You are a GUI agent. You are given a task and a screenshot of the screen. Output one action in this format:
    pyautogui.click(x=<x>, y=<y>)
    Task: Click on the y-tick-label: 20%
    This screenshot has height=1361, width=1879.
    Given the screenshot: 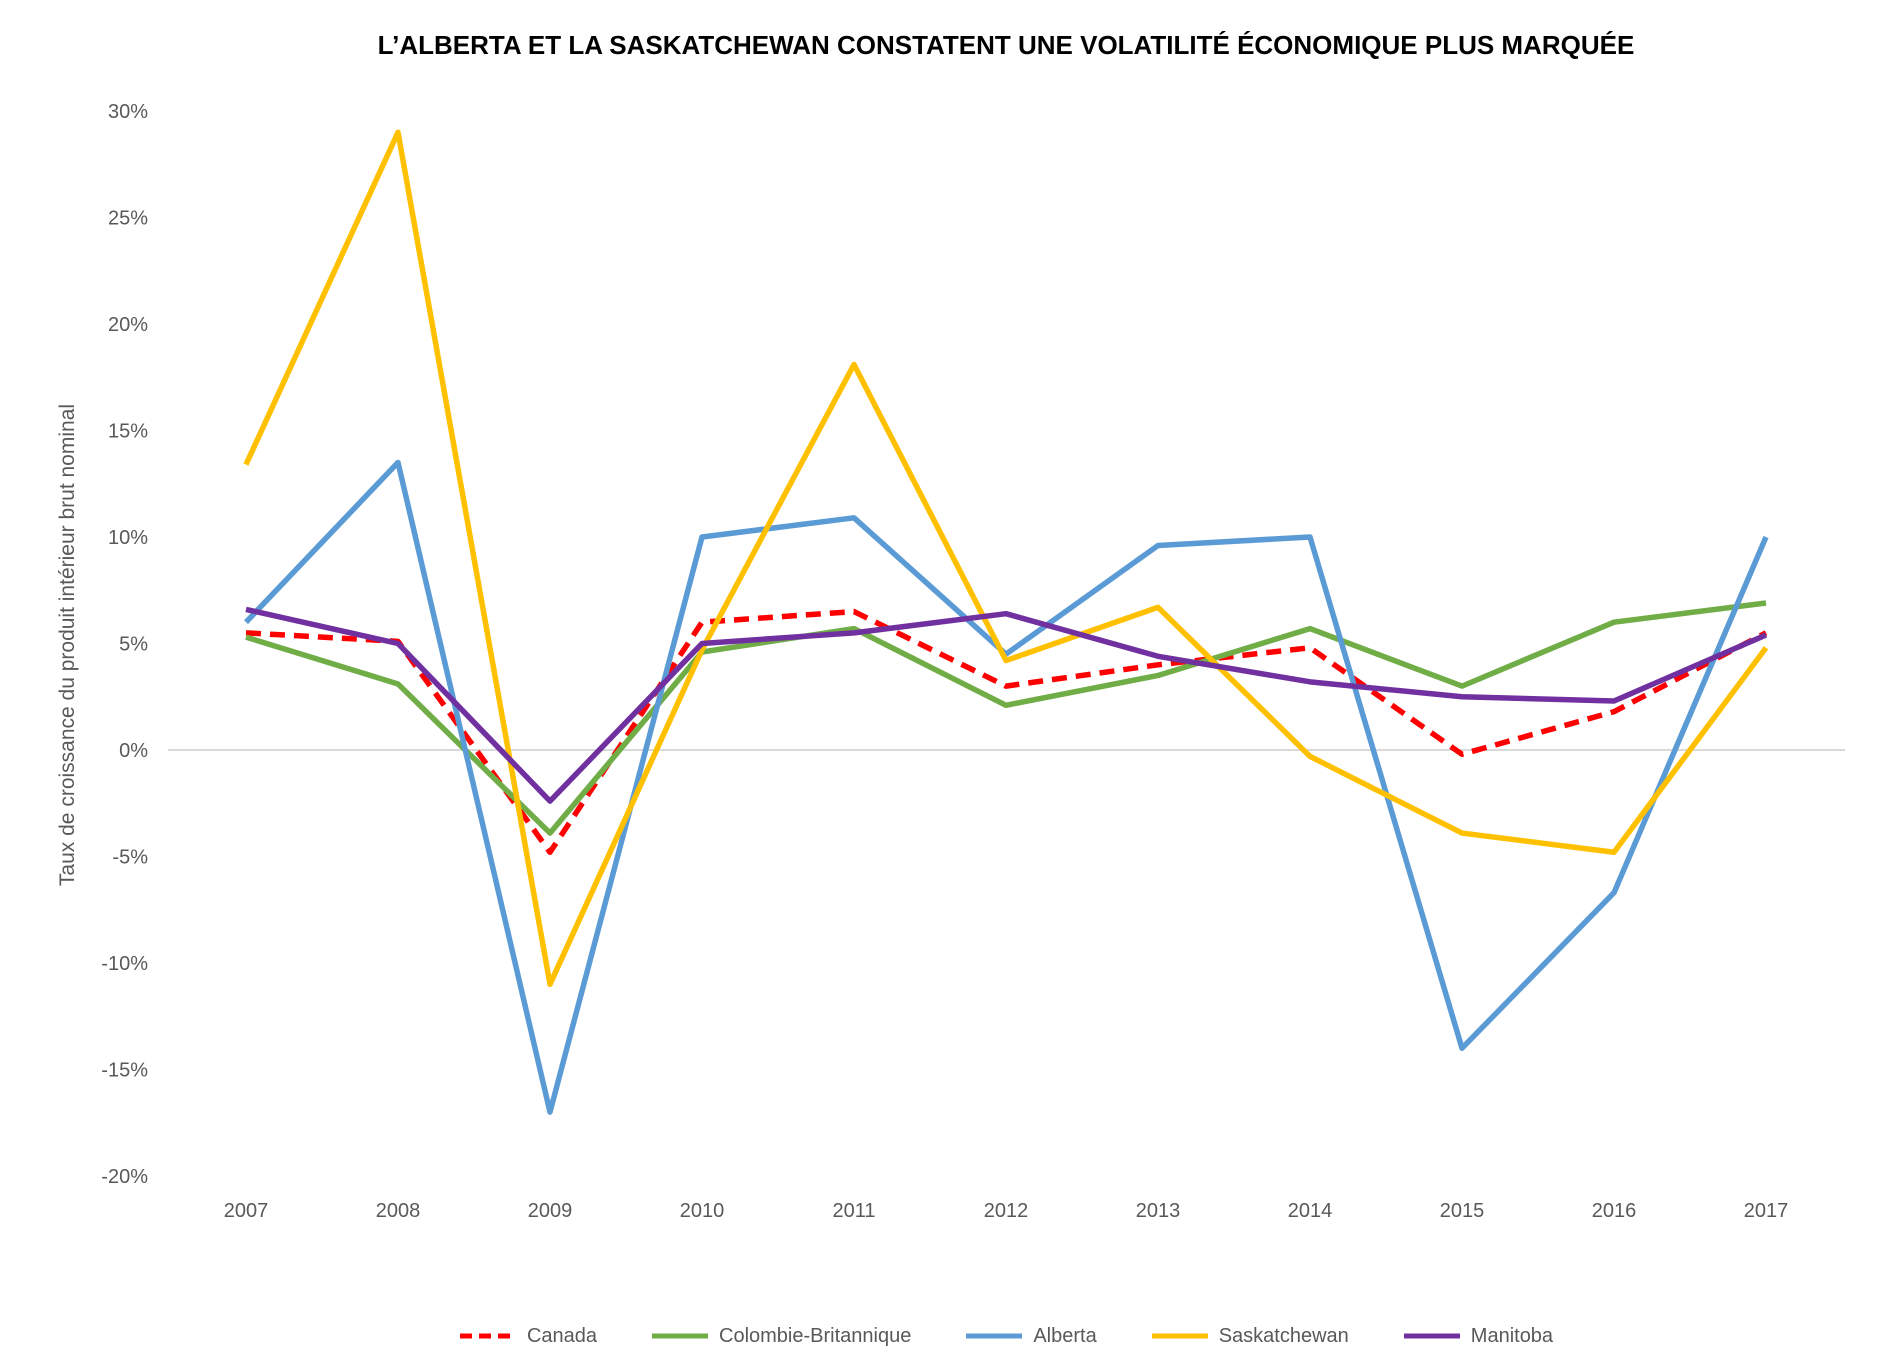 What is the action you would take?
    pyautogui.click(x=128, y=325)
    